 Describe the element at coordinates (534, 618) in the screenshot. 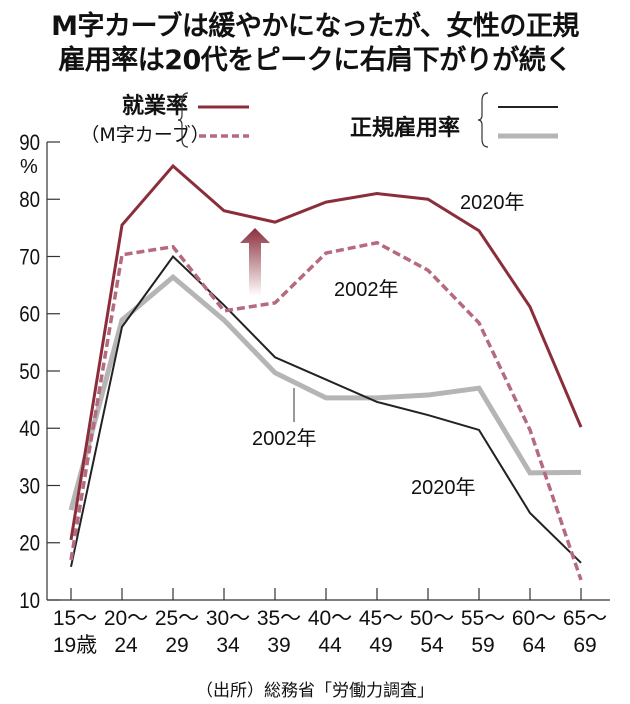

I see `x-tick-label: 60～` at that location.